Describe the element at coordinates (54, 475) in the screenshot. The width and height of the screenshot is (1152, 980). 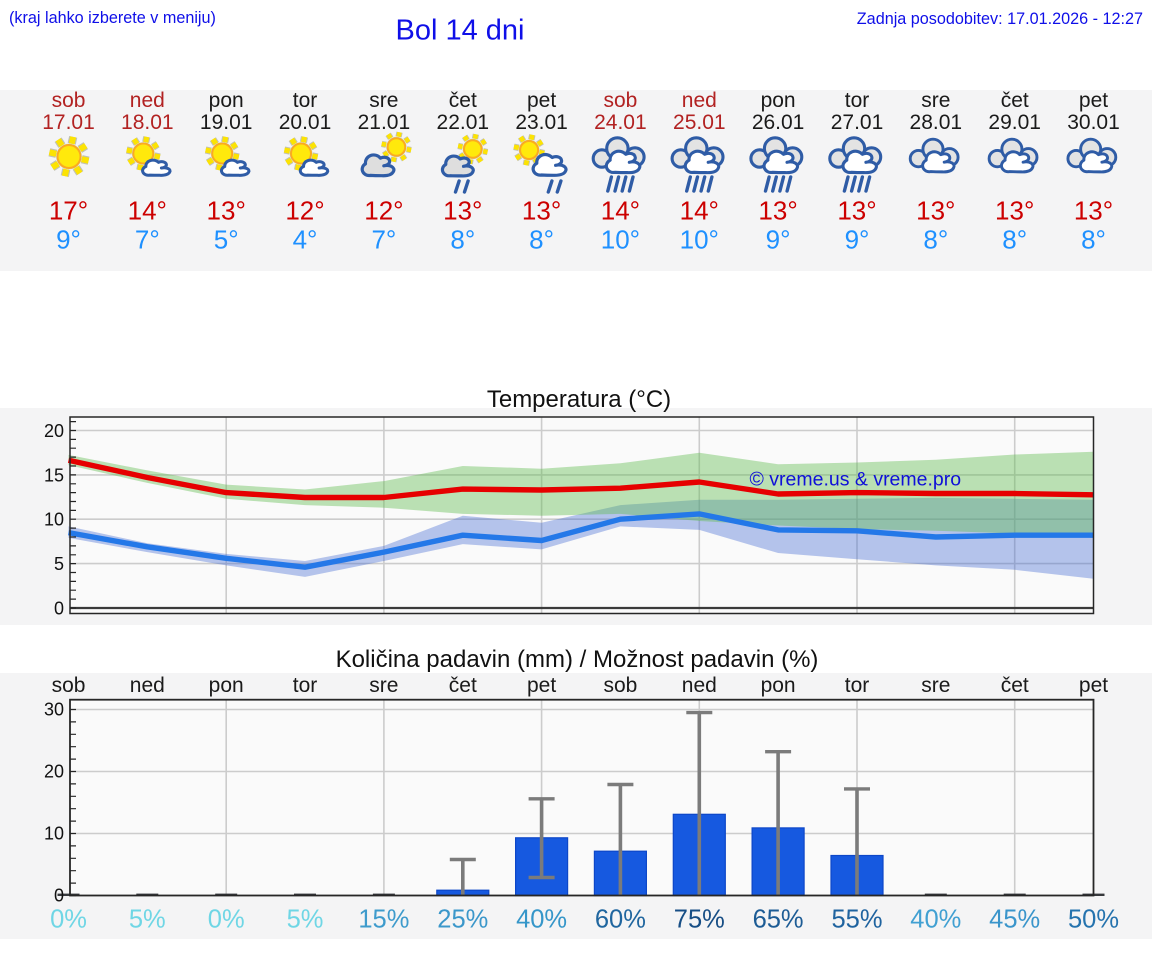
I see `svg-text: 15` at that location.